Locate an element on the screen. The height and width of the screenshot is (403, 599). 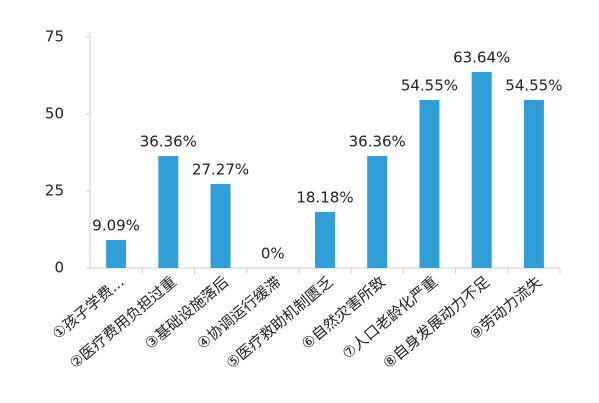
value-label: 63.64% is located at coordinates (481, 57).